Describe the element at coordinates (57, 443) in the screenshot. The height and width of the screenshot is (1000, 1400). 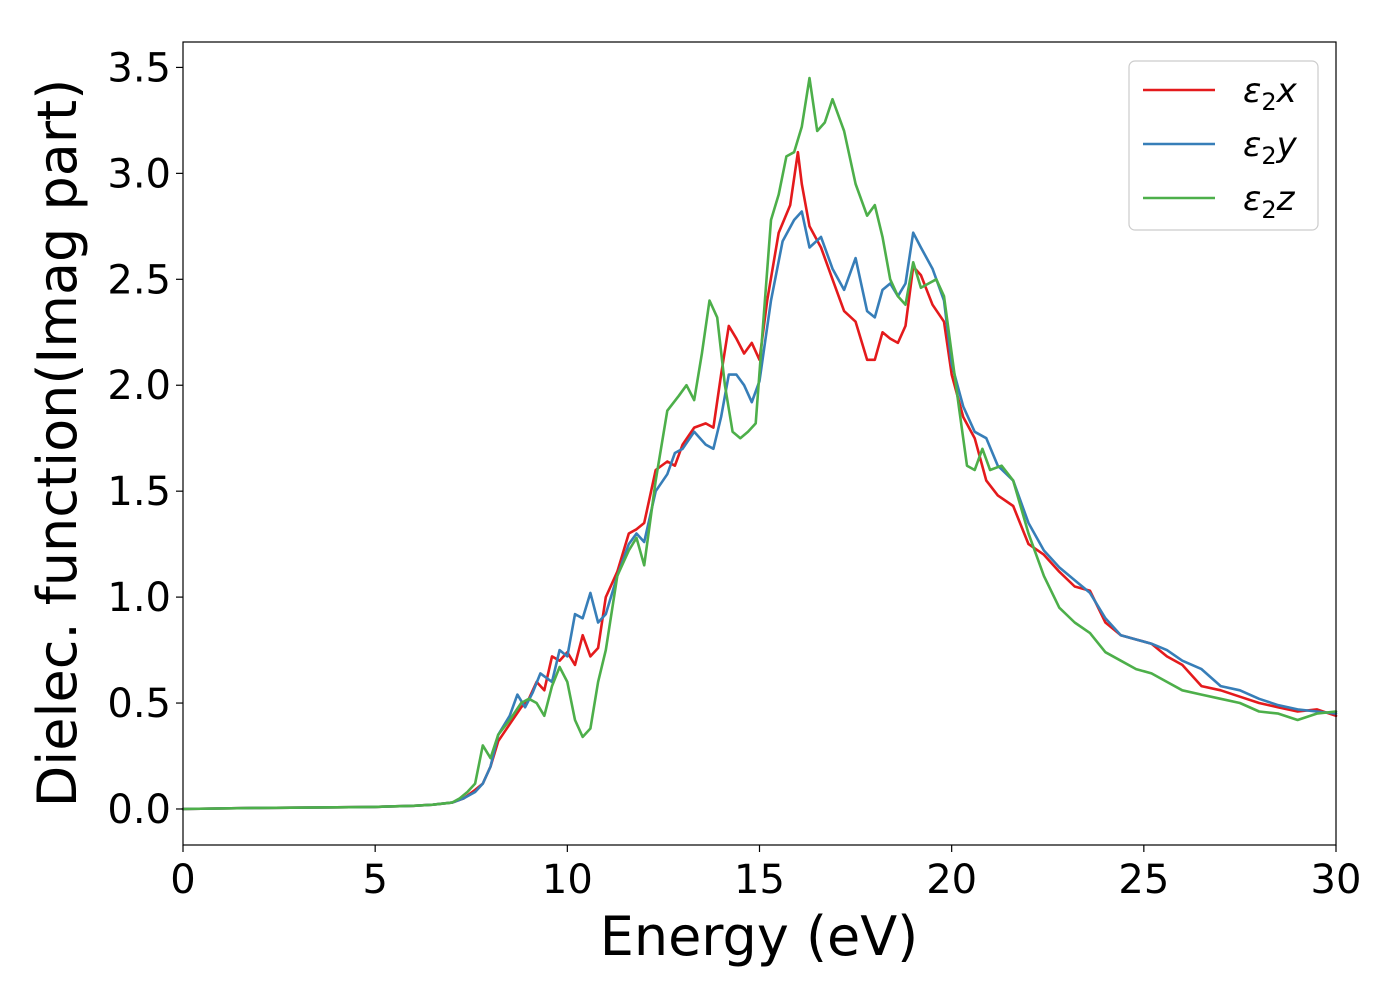
I see `y-axis-title: Dielec. function(Imag part)` at that location.